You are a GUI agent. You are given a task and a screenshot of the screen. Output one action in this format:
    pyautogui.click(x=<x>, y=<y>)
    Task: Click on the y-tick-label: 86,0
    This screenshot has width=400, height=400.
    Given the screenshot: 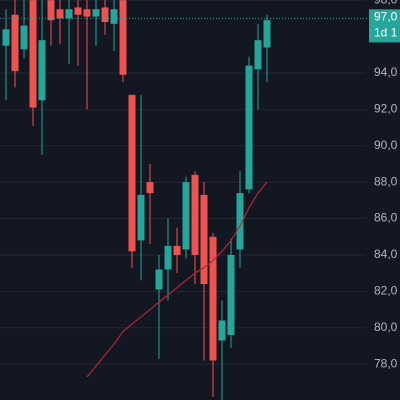 What is the action you would take?
    pyautogui.click(x=386, y=218)
    